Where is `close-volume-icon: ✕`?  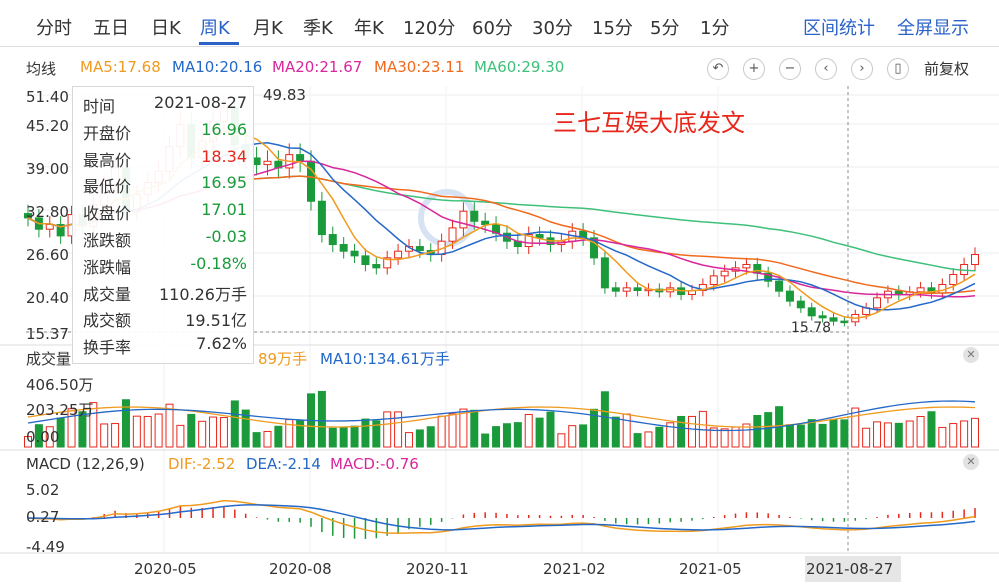 close-volume-icon: ✕ is located at coordinates (971, 355).